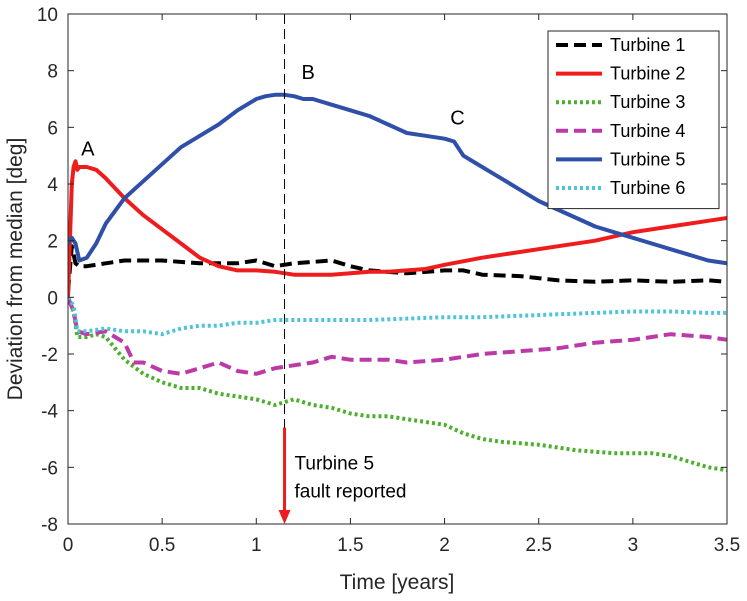 Image resolution: width=747 pixels, height=601 pixels. Describe the element at coordinates (52, 128) in the screenshot. I see `y-tick-label: 6` at that location.